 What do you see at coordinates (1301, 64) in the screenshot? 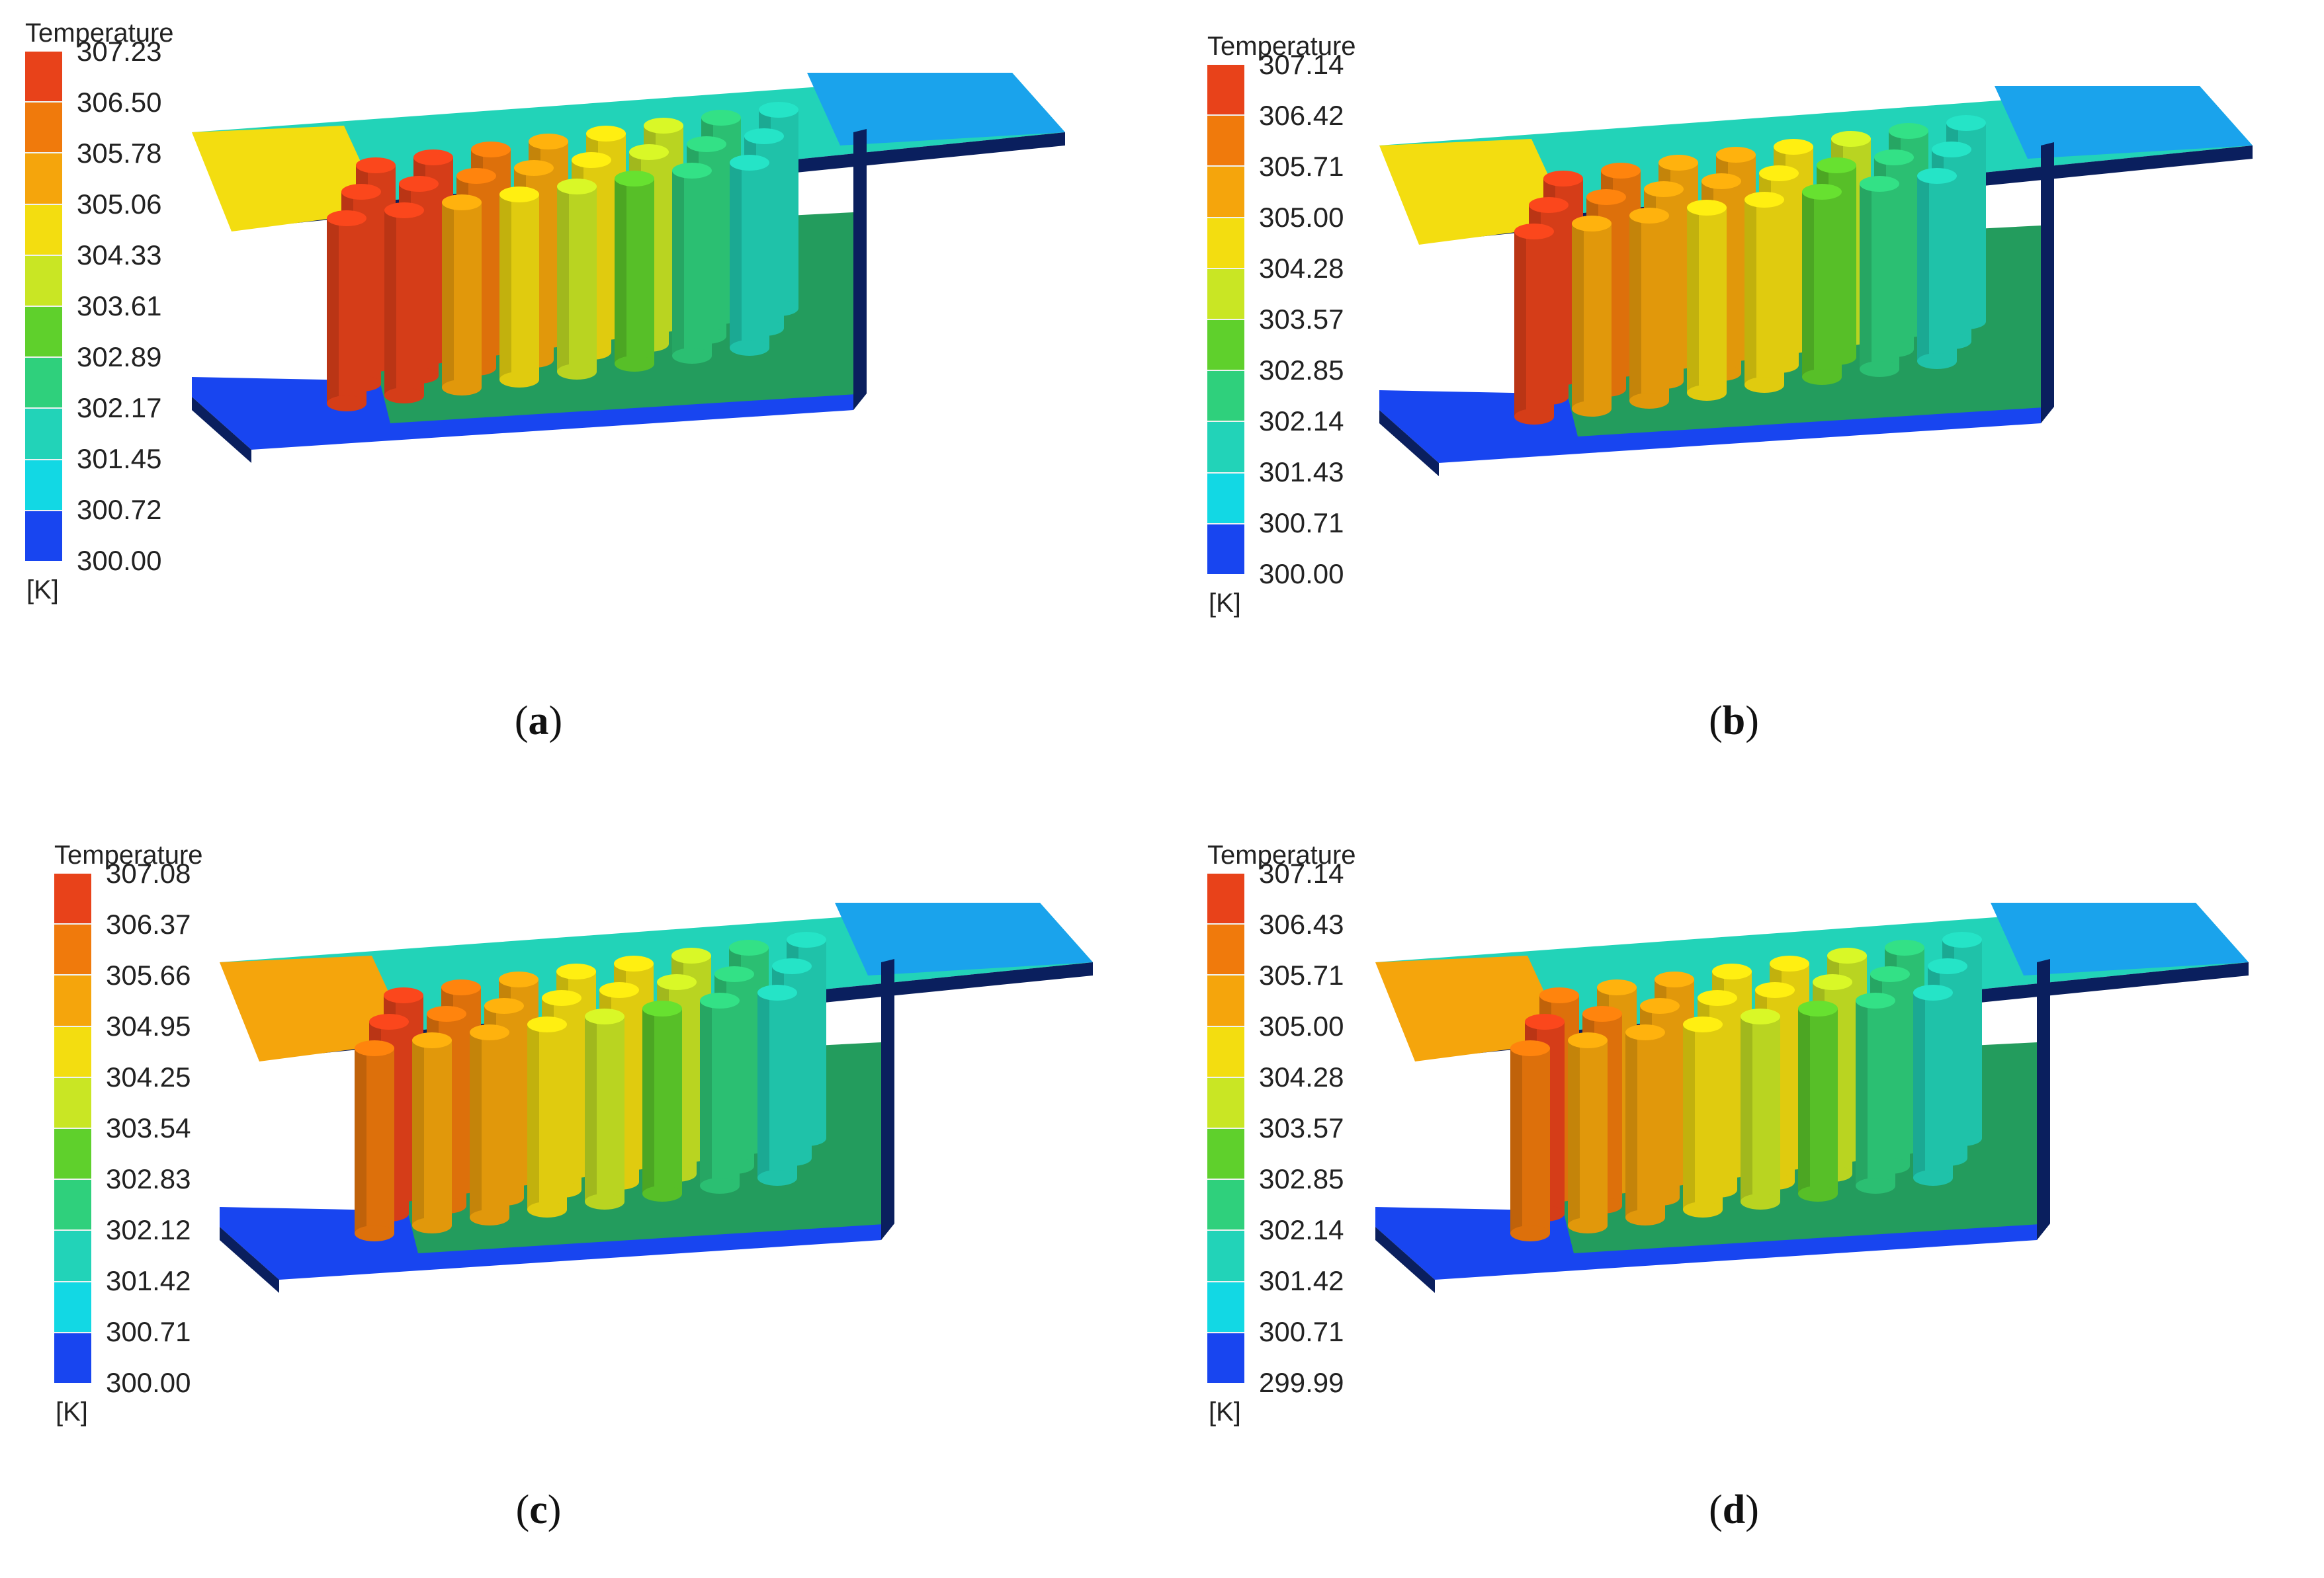
I see `legend-tick: 307.14` at bounding box center [1301, 64].